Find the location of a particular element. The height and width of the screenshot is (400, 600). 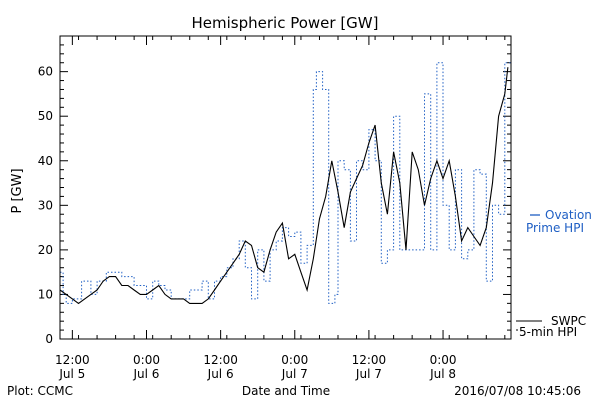

legend-ovation-label-2: Prime HPI is located at coordinates (555, 228).